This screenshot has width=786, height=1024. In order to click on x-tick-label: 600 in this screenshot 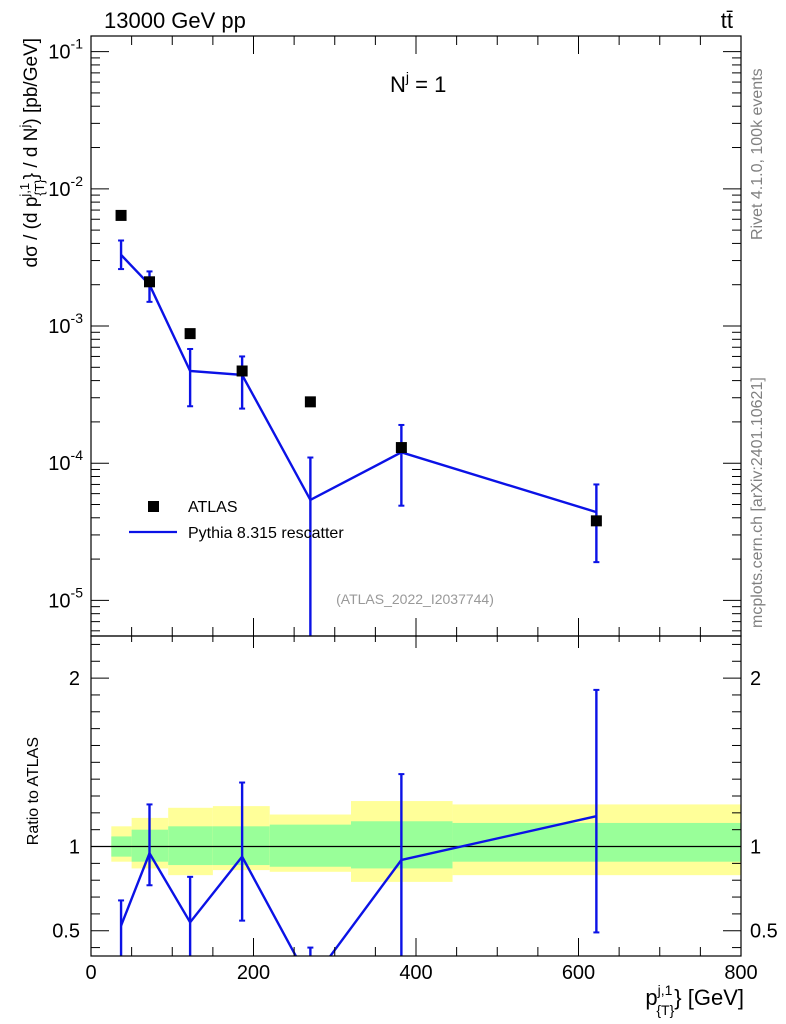, I will do `click(578, 973)`.